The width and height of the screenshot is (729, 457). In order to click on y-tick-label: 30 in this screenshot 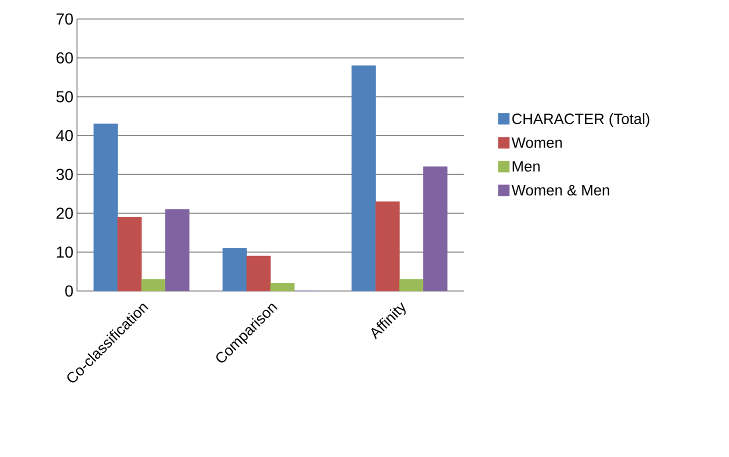, I will do `click(64, 174)`.